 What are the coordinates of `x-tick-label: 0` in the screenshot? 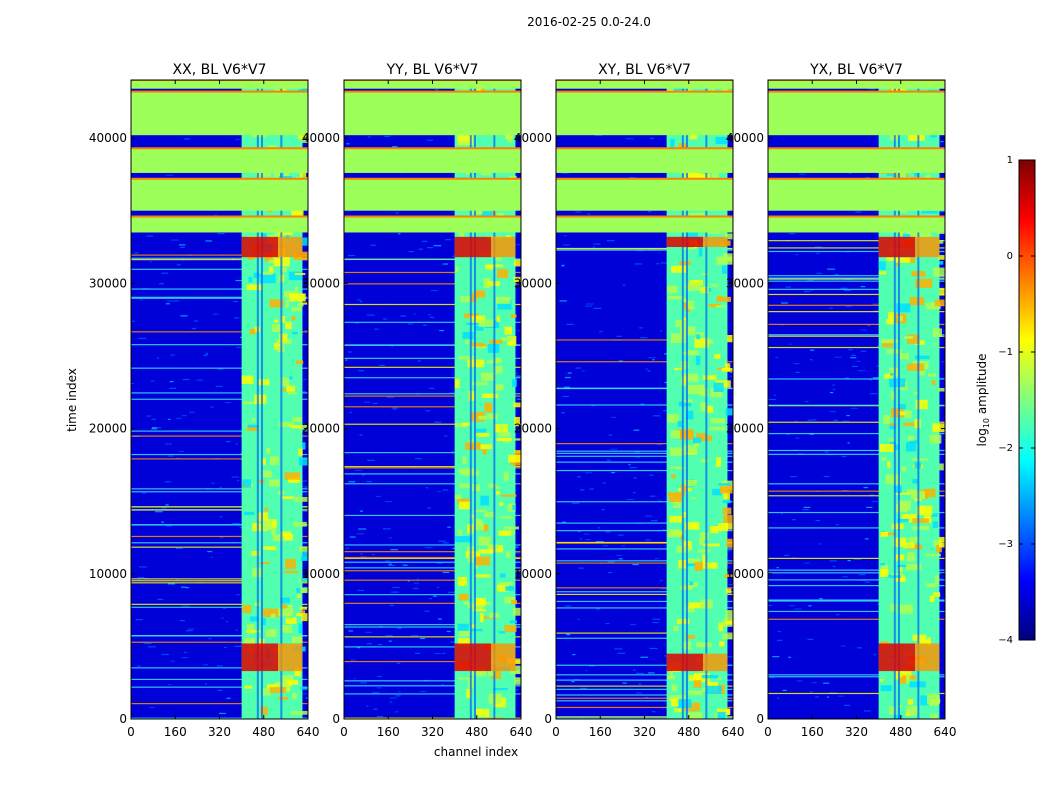 It's located at (768, 732).